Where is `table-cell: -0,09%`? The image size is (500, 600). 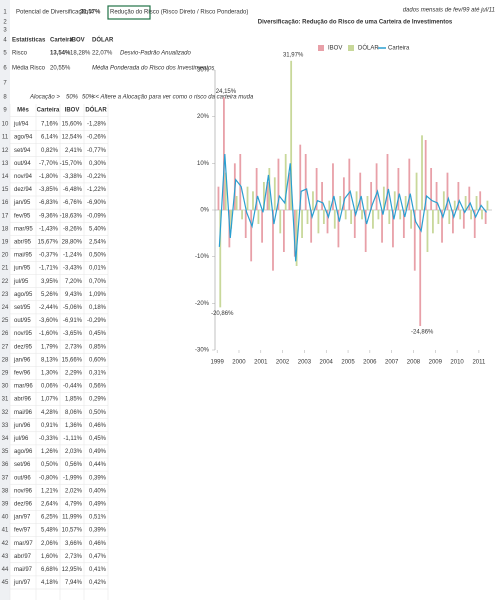 table-cell: -0,09% is located at coordinates (97, 216).